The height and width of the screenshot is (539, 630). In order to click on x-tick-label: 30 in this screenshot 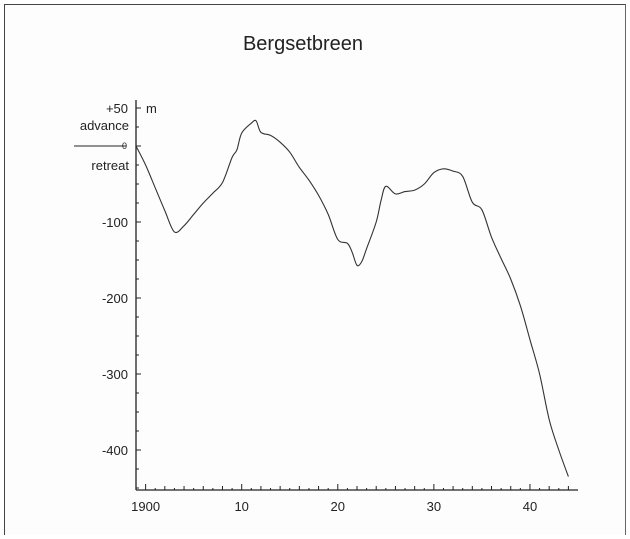, I will do `click(434, 506)`.